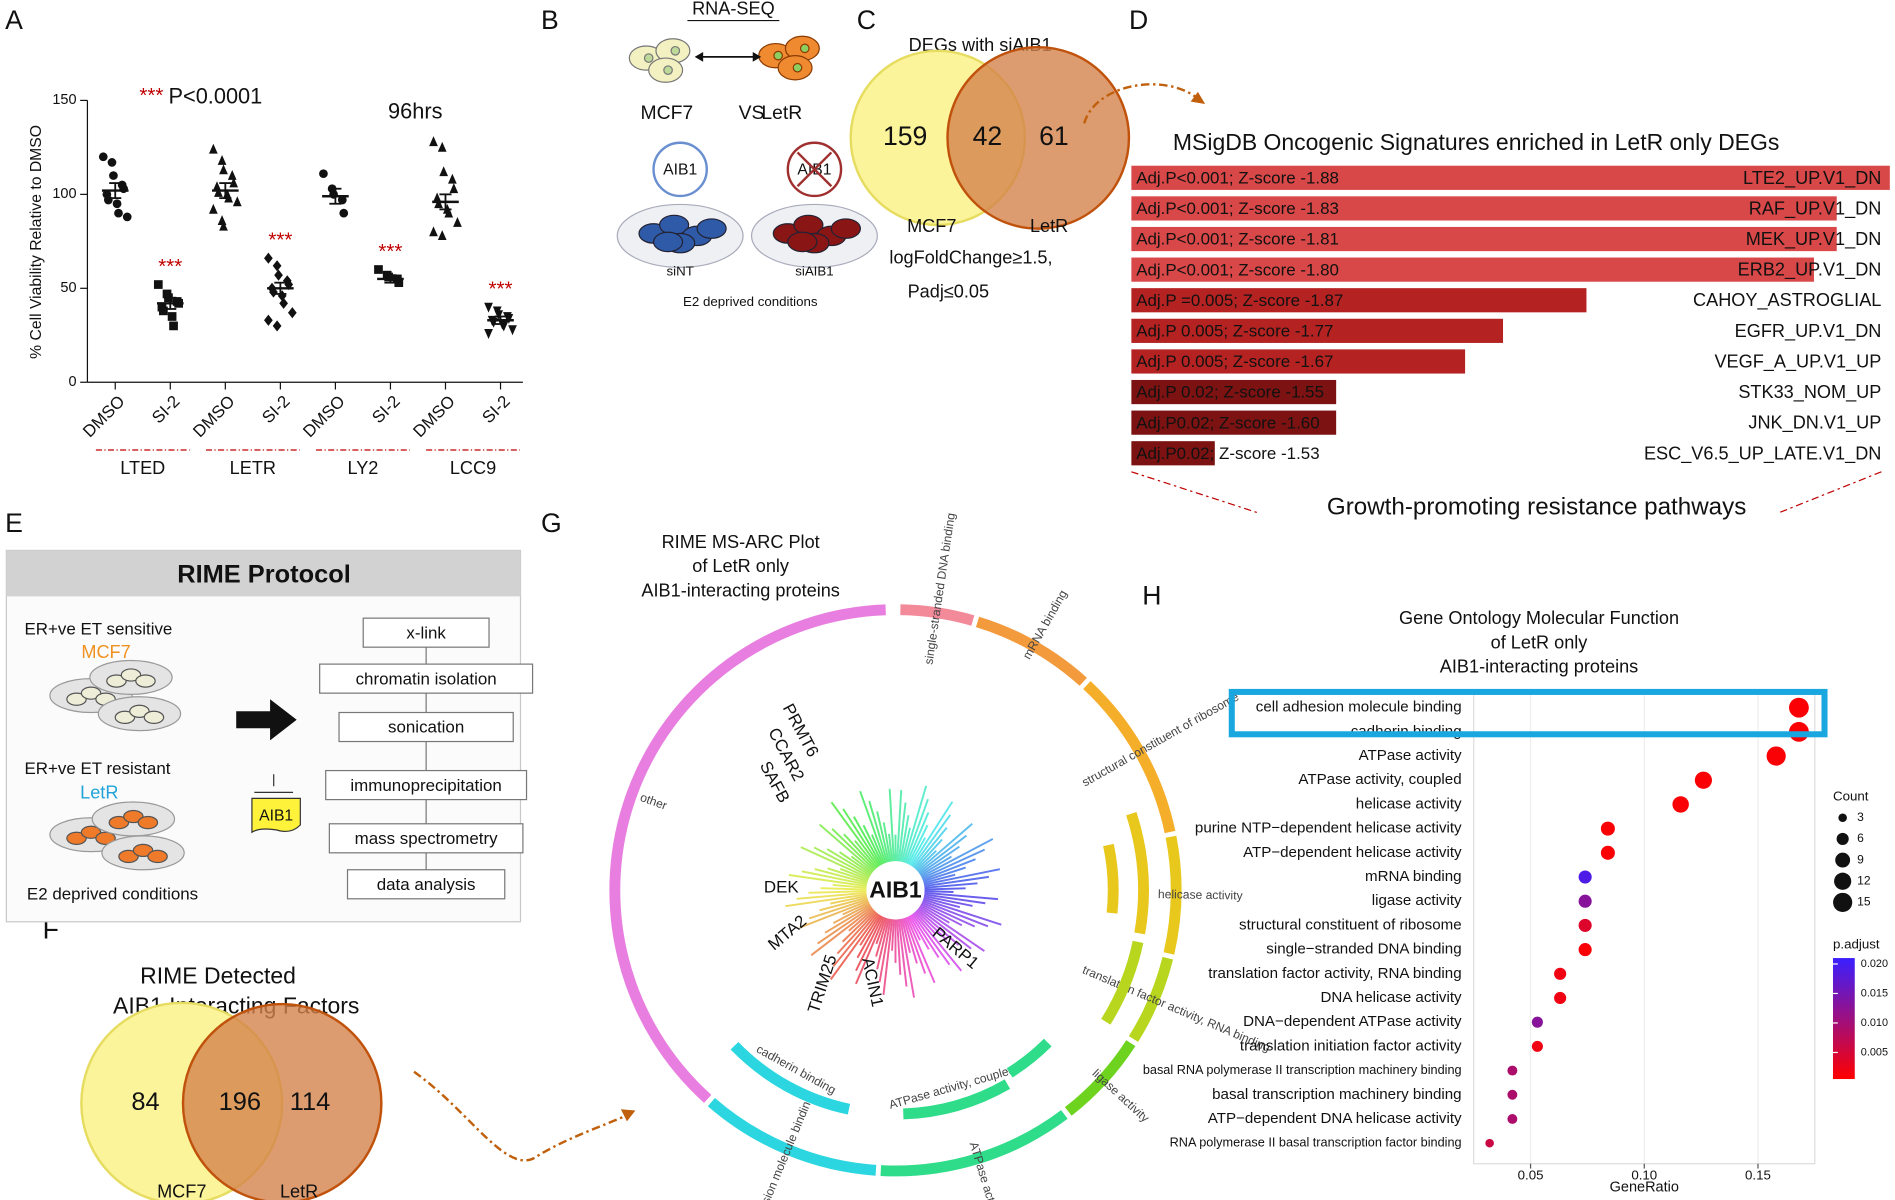  Describe the element at coordinates (1336, 1094) in the screenshot. I see `y-tick-label: basal transcription machinery binding` at that location.